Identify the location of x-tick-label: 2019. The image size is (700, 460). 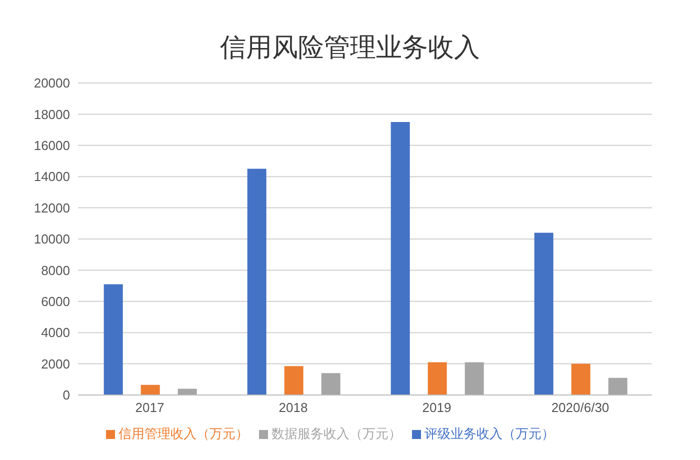
(437, 408).